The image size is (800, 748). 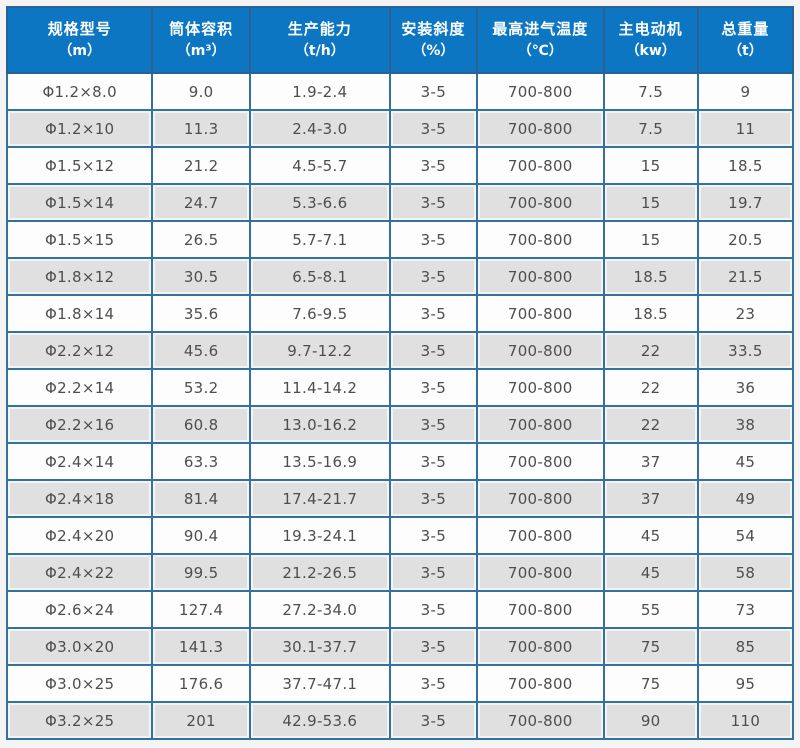 What do you see at coordinates (79, 683) in the screenshot?
I see `table-cell: Φ3.0×25` at bounding box center [79, 683].